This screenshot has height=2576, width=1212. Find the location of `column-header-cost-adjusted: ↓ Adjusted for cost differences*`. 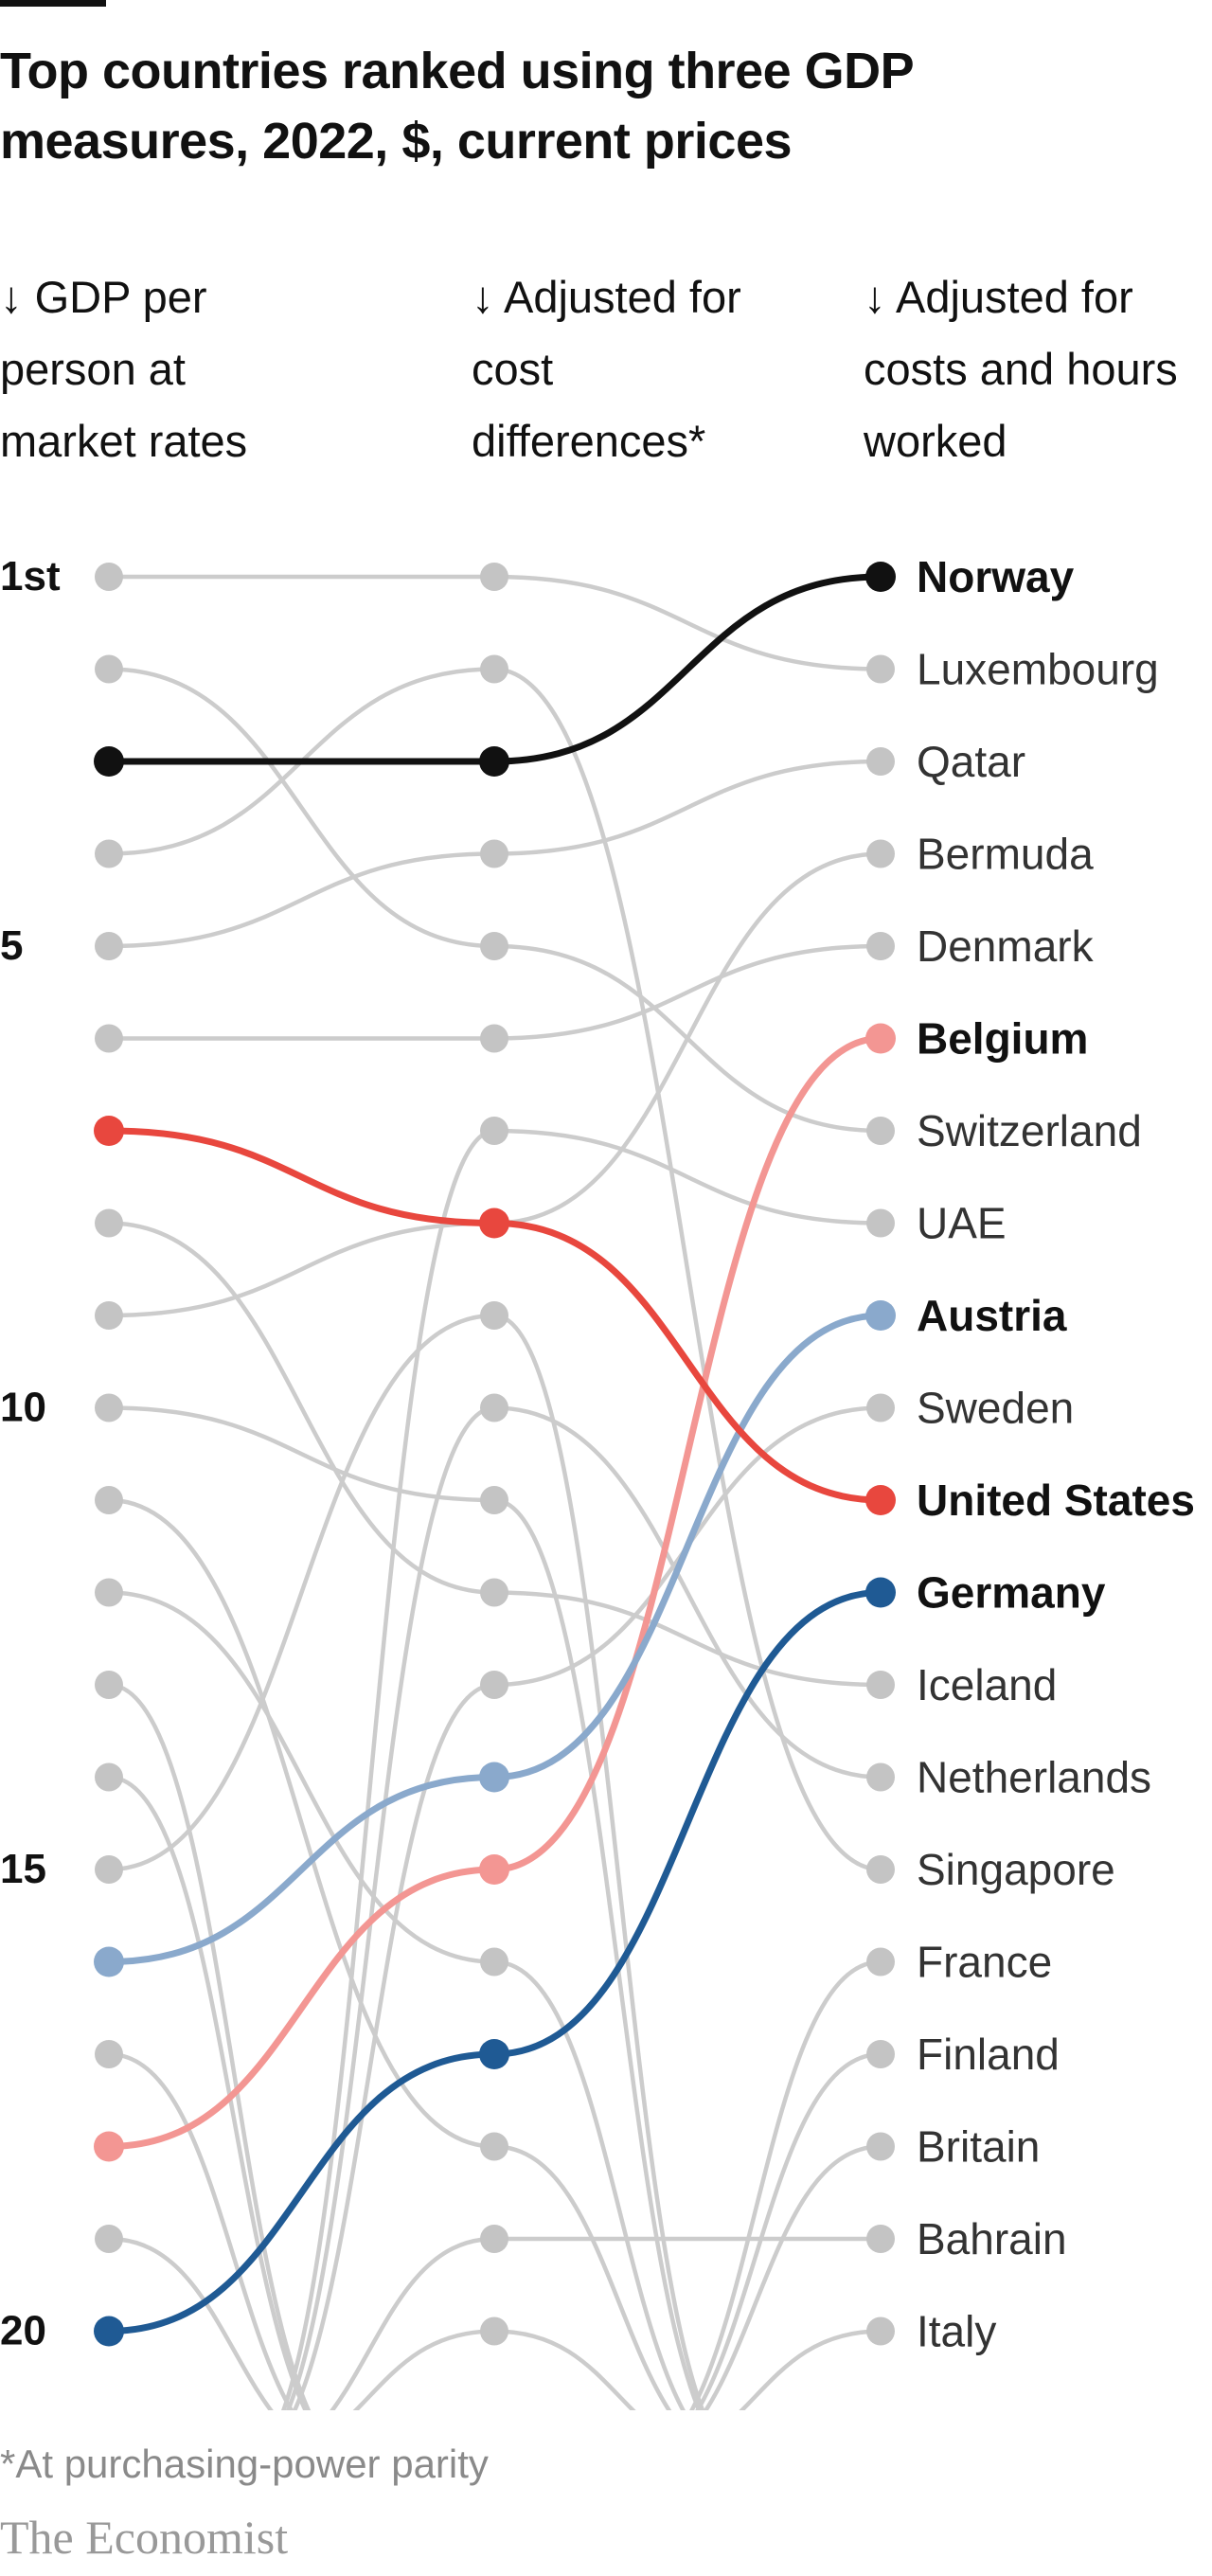

column-header-cost-adjusted: ↓ Adjusted for cost differences* is located at coordinates (623, 369).